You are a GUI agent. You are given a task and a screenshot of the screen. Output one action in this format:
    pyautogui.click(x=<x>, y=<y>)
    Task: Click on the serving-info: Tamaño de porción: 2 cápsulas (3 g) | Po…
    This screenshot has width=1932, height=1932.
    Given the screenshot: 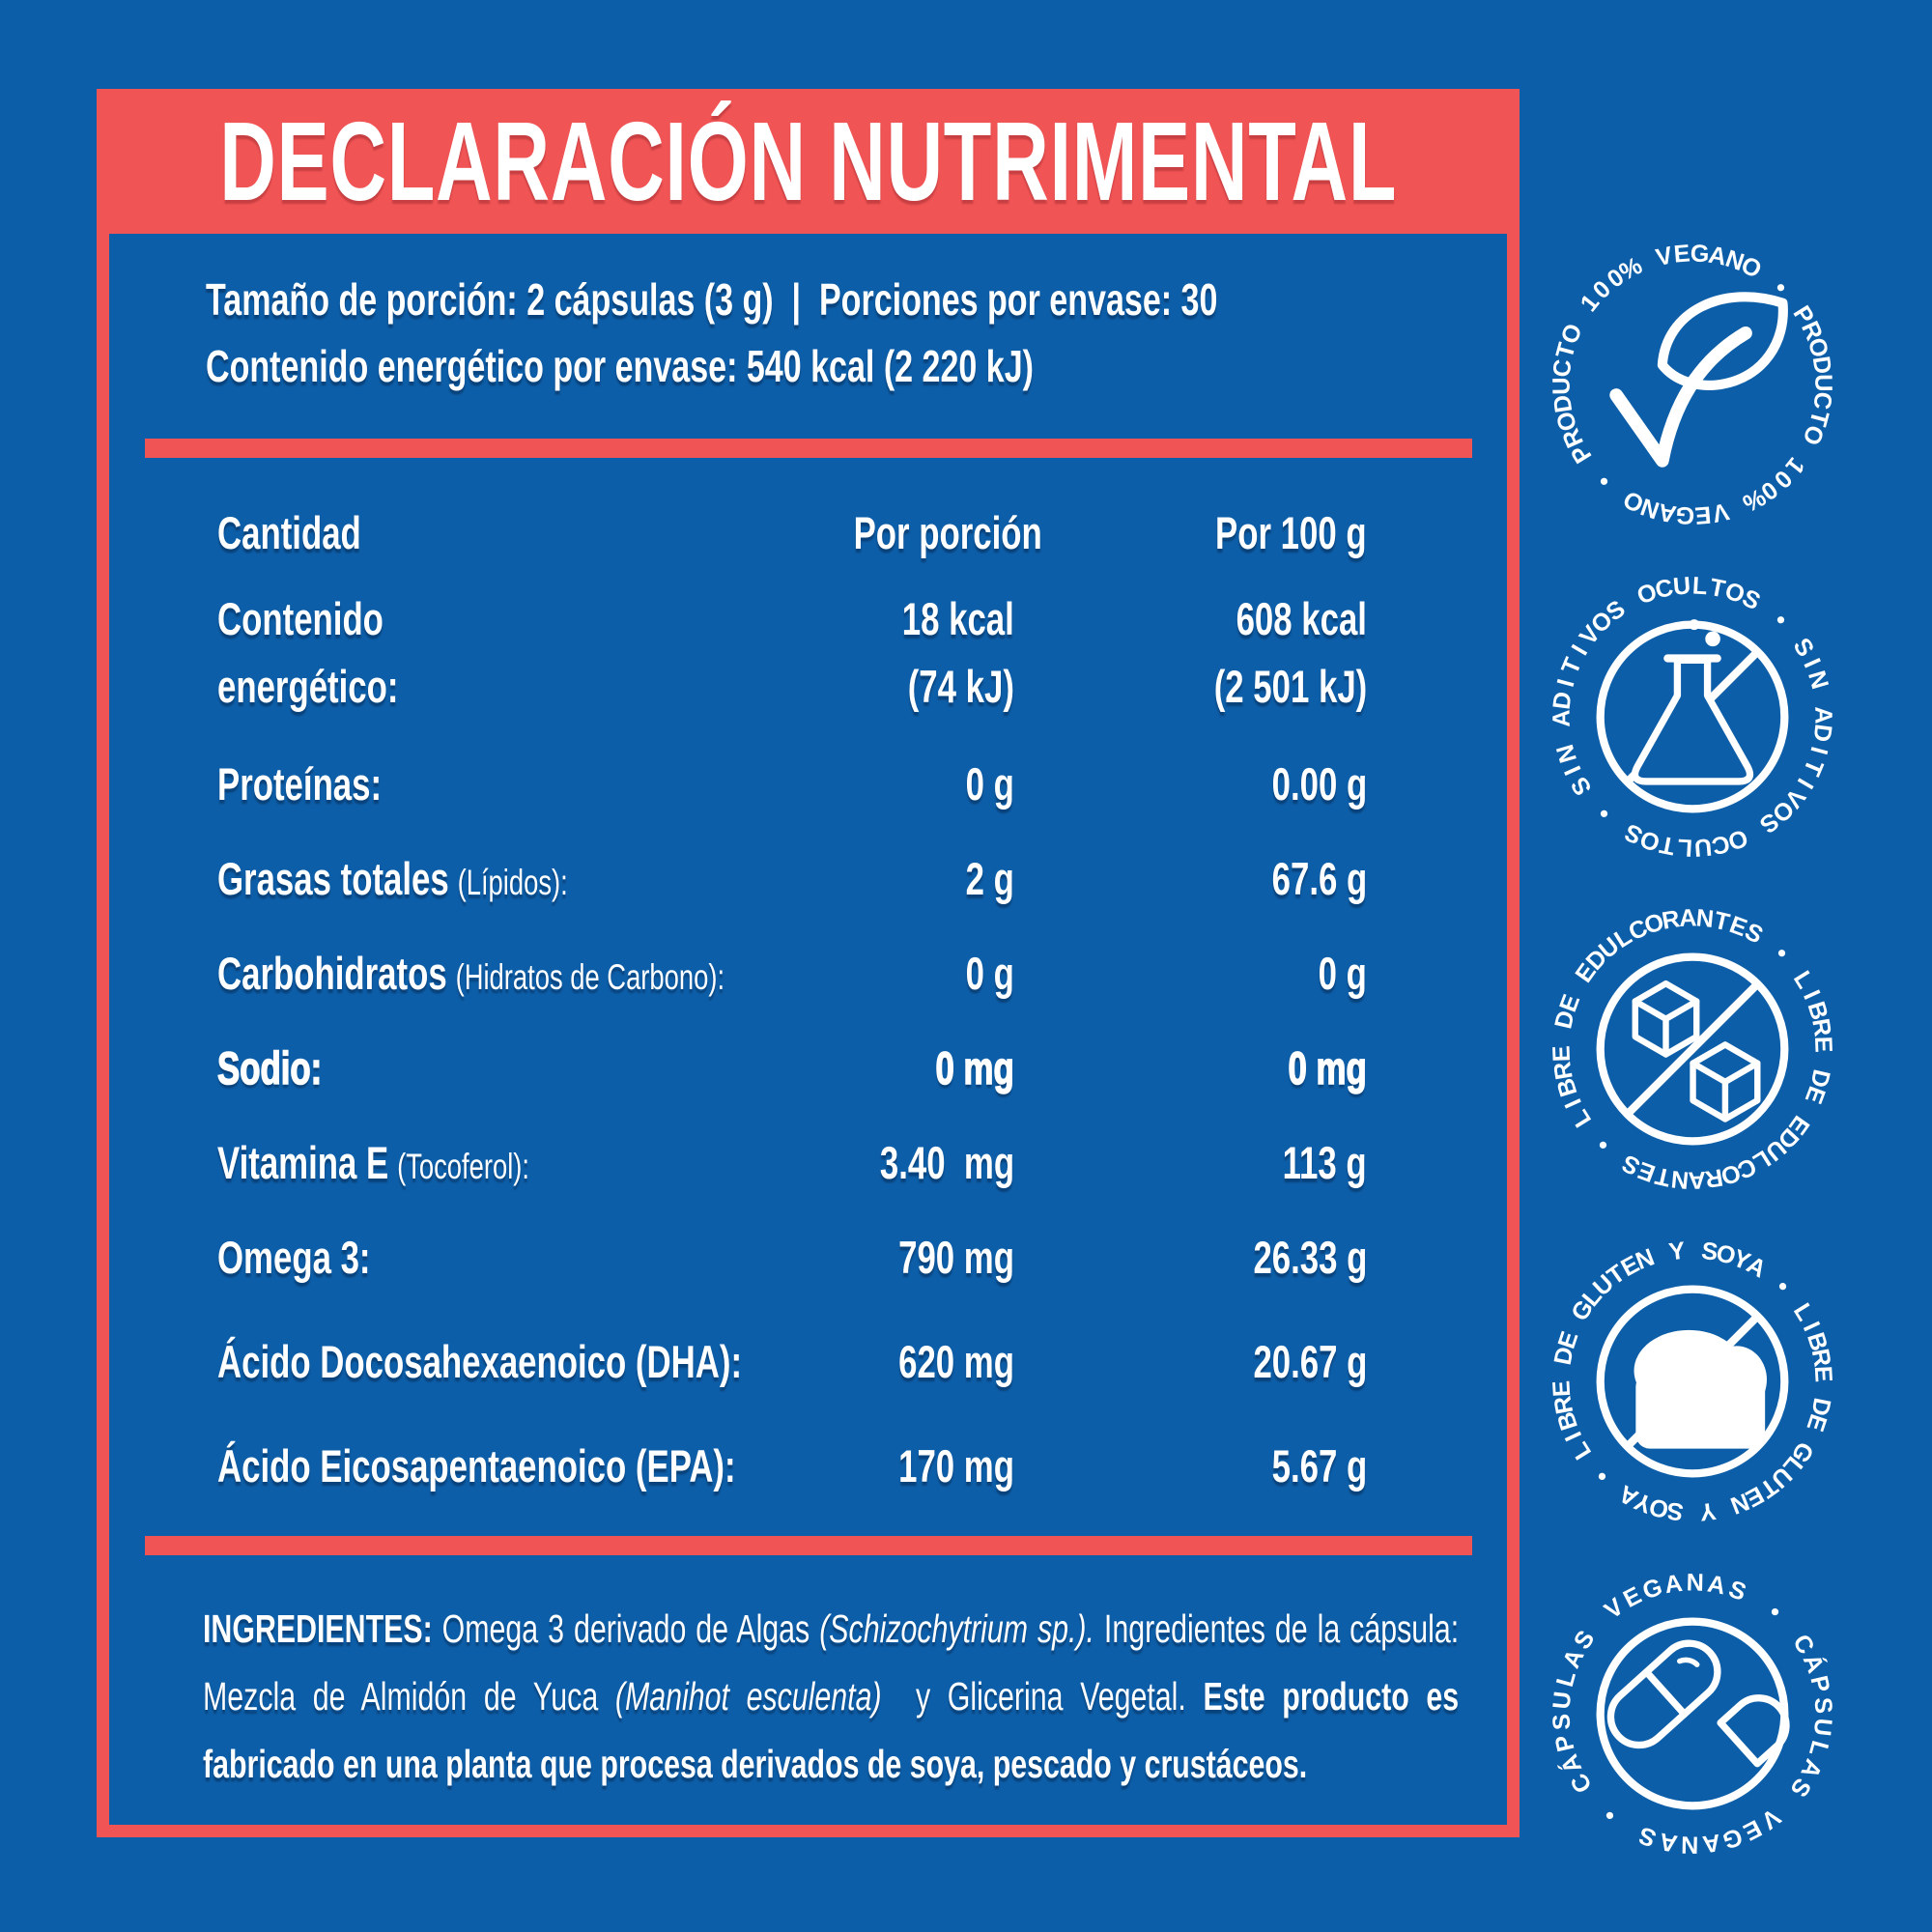 What is the action you would take?
    pyautogui.click(x=837, y=333)
    